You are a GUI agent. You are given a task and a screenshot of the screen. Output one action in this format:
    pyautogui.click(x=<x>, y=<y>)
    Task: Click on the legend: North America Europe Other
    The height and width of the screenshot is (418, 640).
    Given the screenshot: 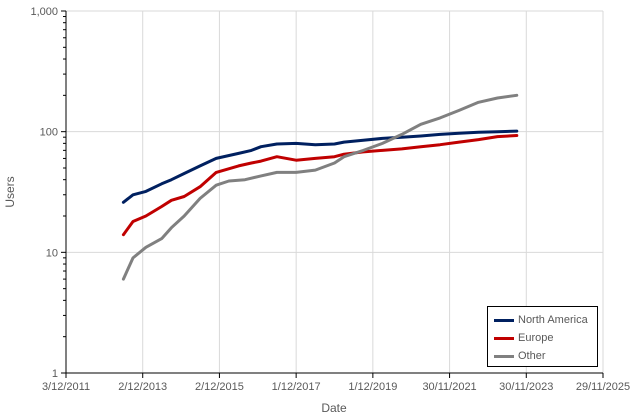 What is the action you would take?
    pyautogui.click(x=542, y=336)
    